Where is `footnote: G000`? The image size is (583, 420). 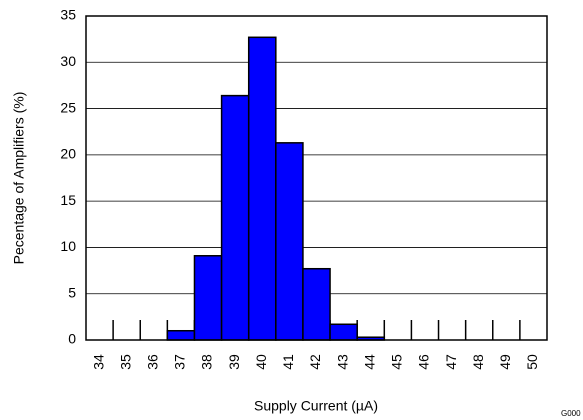 footnote: G000 is located at coordinates (571, 413).